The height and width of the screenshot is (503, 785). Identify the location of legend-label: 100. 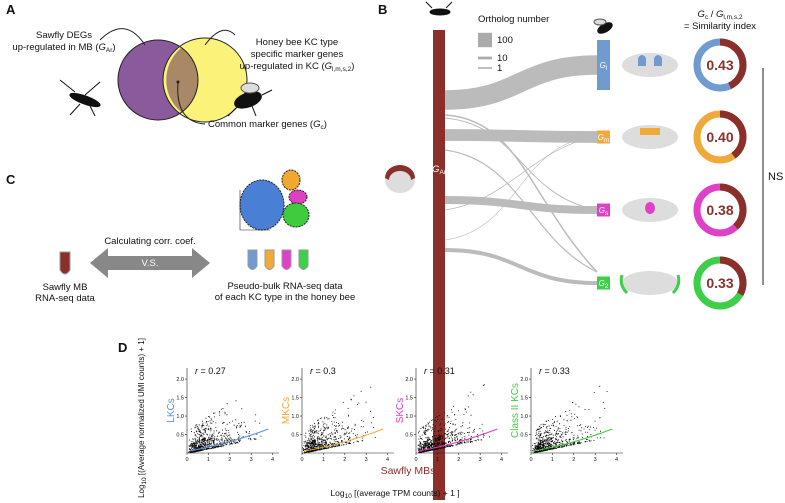
(505, 40).